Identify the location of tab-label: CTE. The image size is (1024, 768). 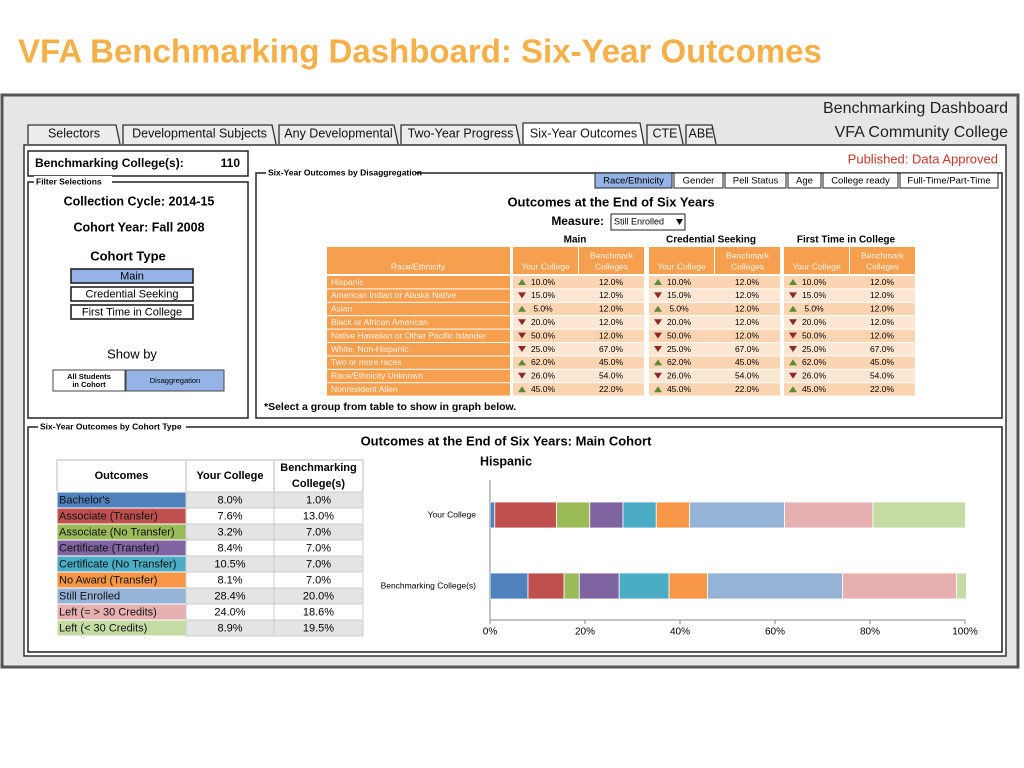
(665, 133).